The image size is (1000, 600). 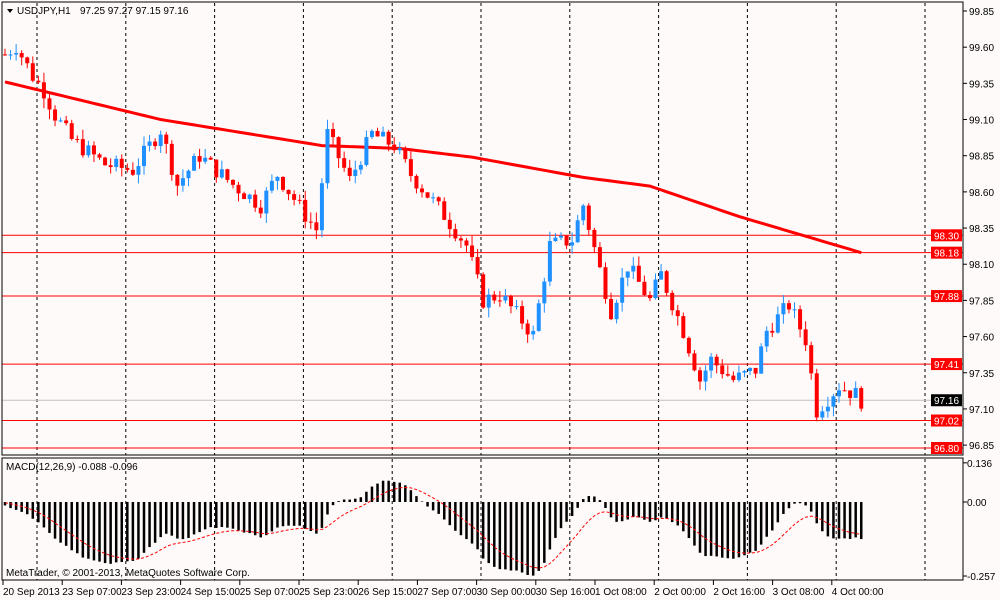 What do you see at coordinates (946, 400) in the screenshot?
I see `bid-price-badge` at bounding box center [946, 400].